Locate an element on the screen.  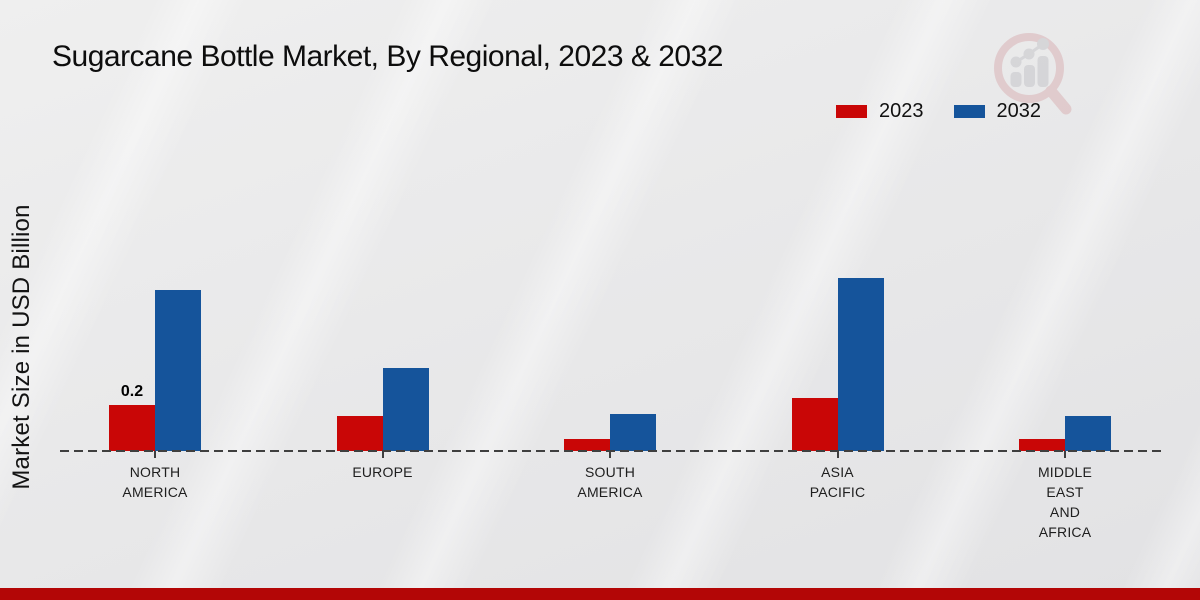
axis-tick-asia-pacific is located at coordinates (837, 454).